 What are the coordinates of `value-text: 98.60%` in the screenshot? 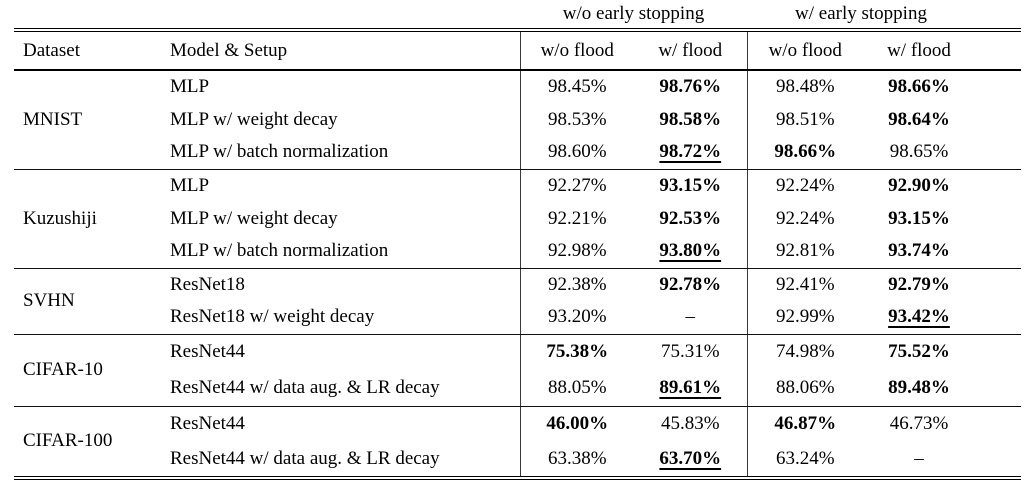 It's located at (577, 152).